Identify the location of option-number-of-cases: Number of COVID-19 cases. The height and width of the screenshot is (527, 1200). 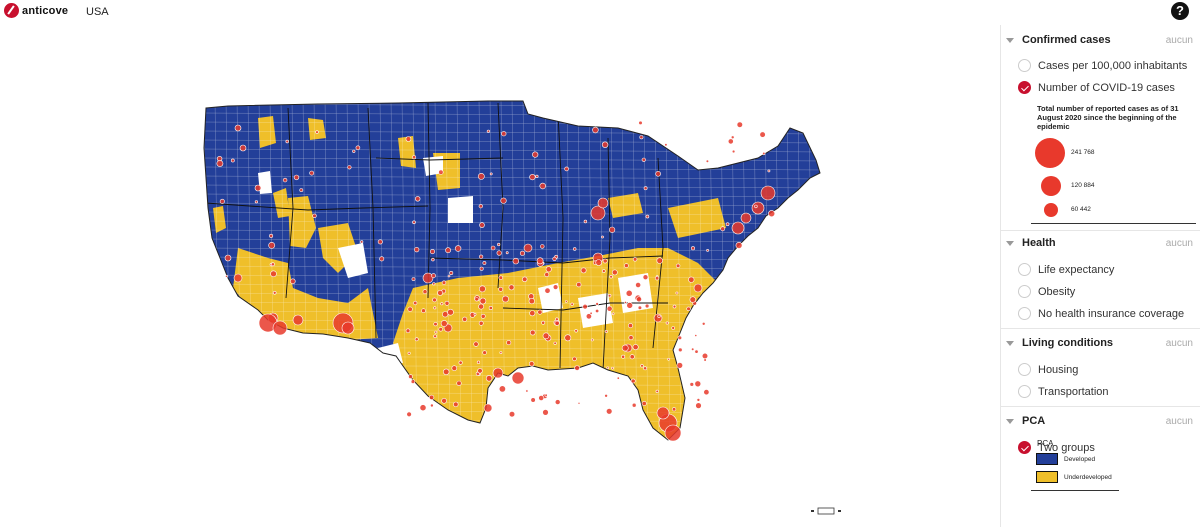
(1096, 87).